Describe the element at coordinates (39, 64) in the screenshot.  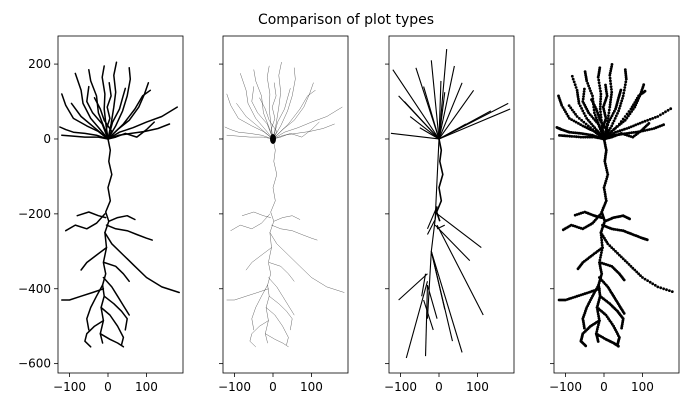
I see `y-tick-label: 200` at that location.